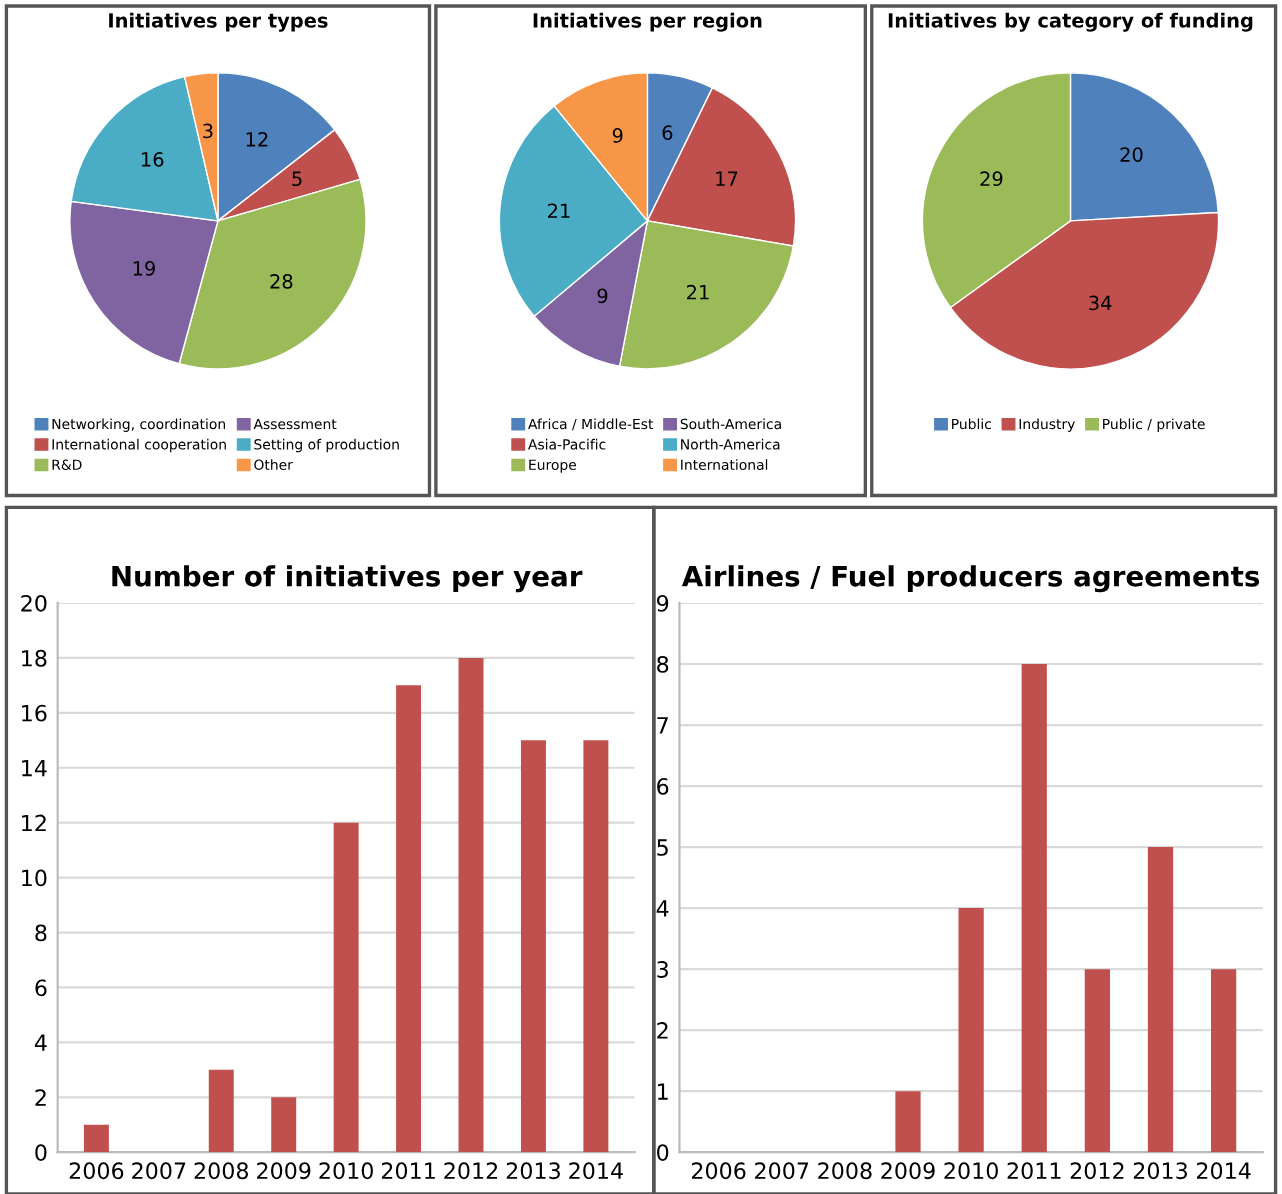  Describe the element at coordinates (34, 768) in the screenshot. I see `y-tick-label: 14` at that location.